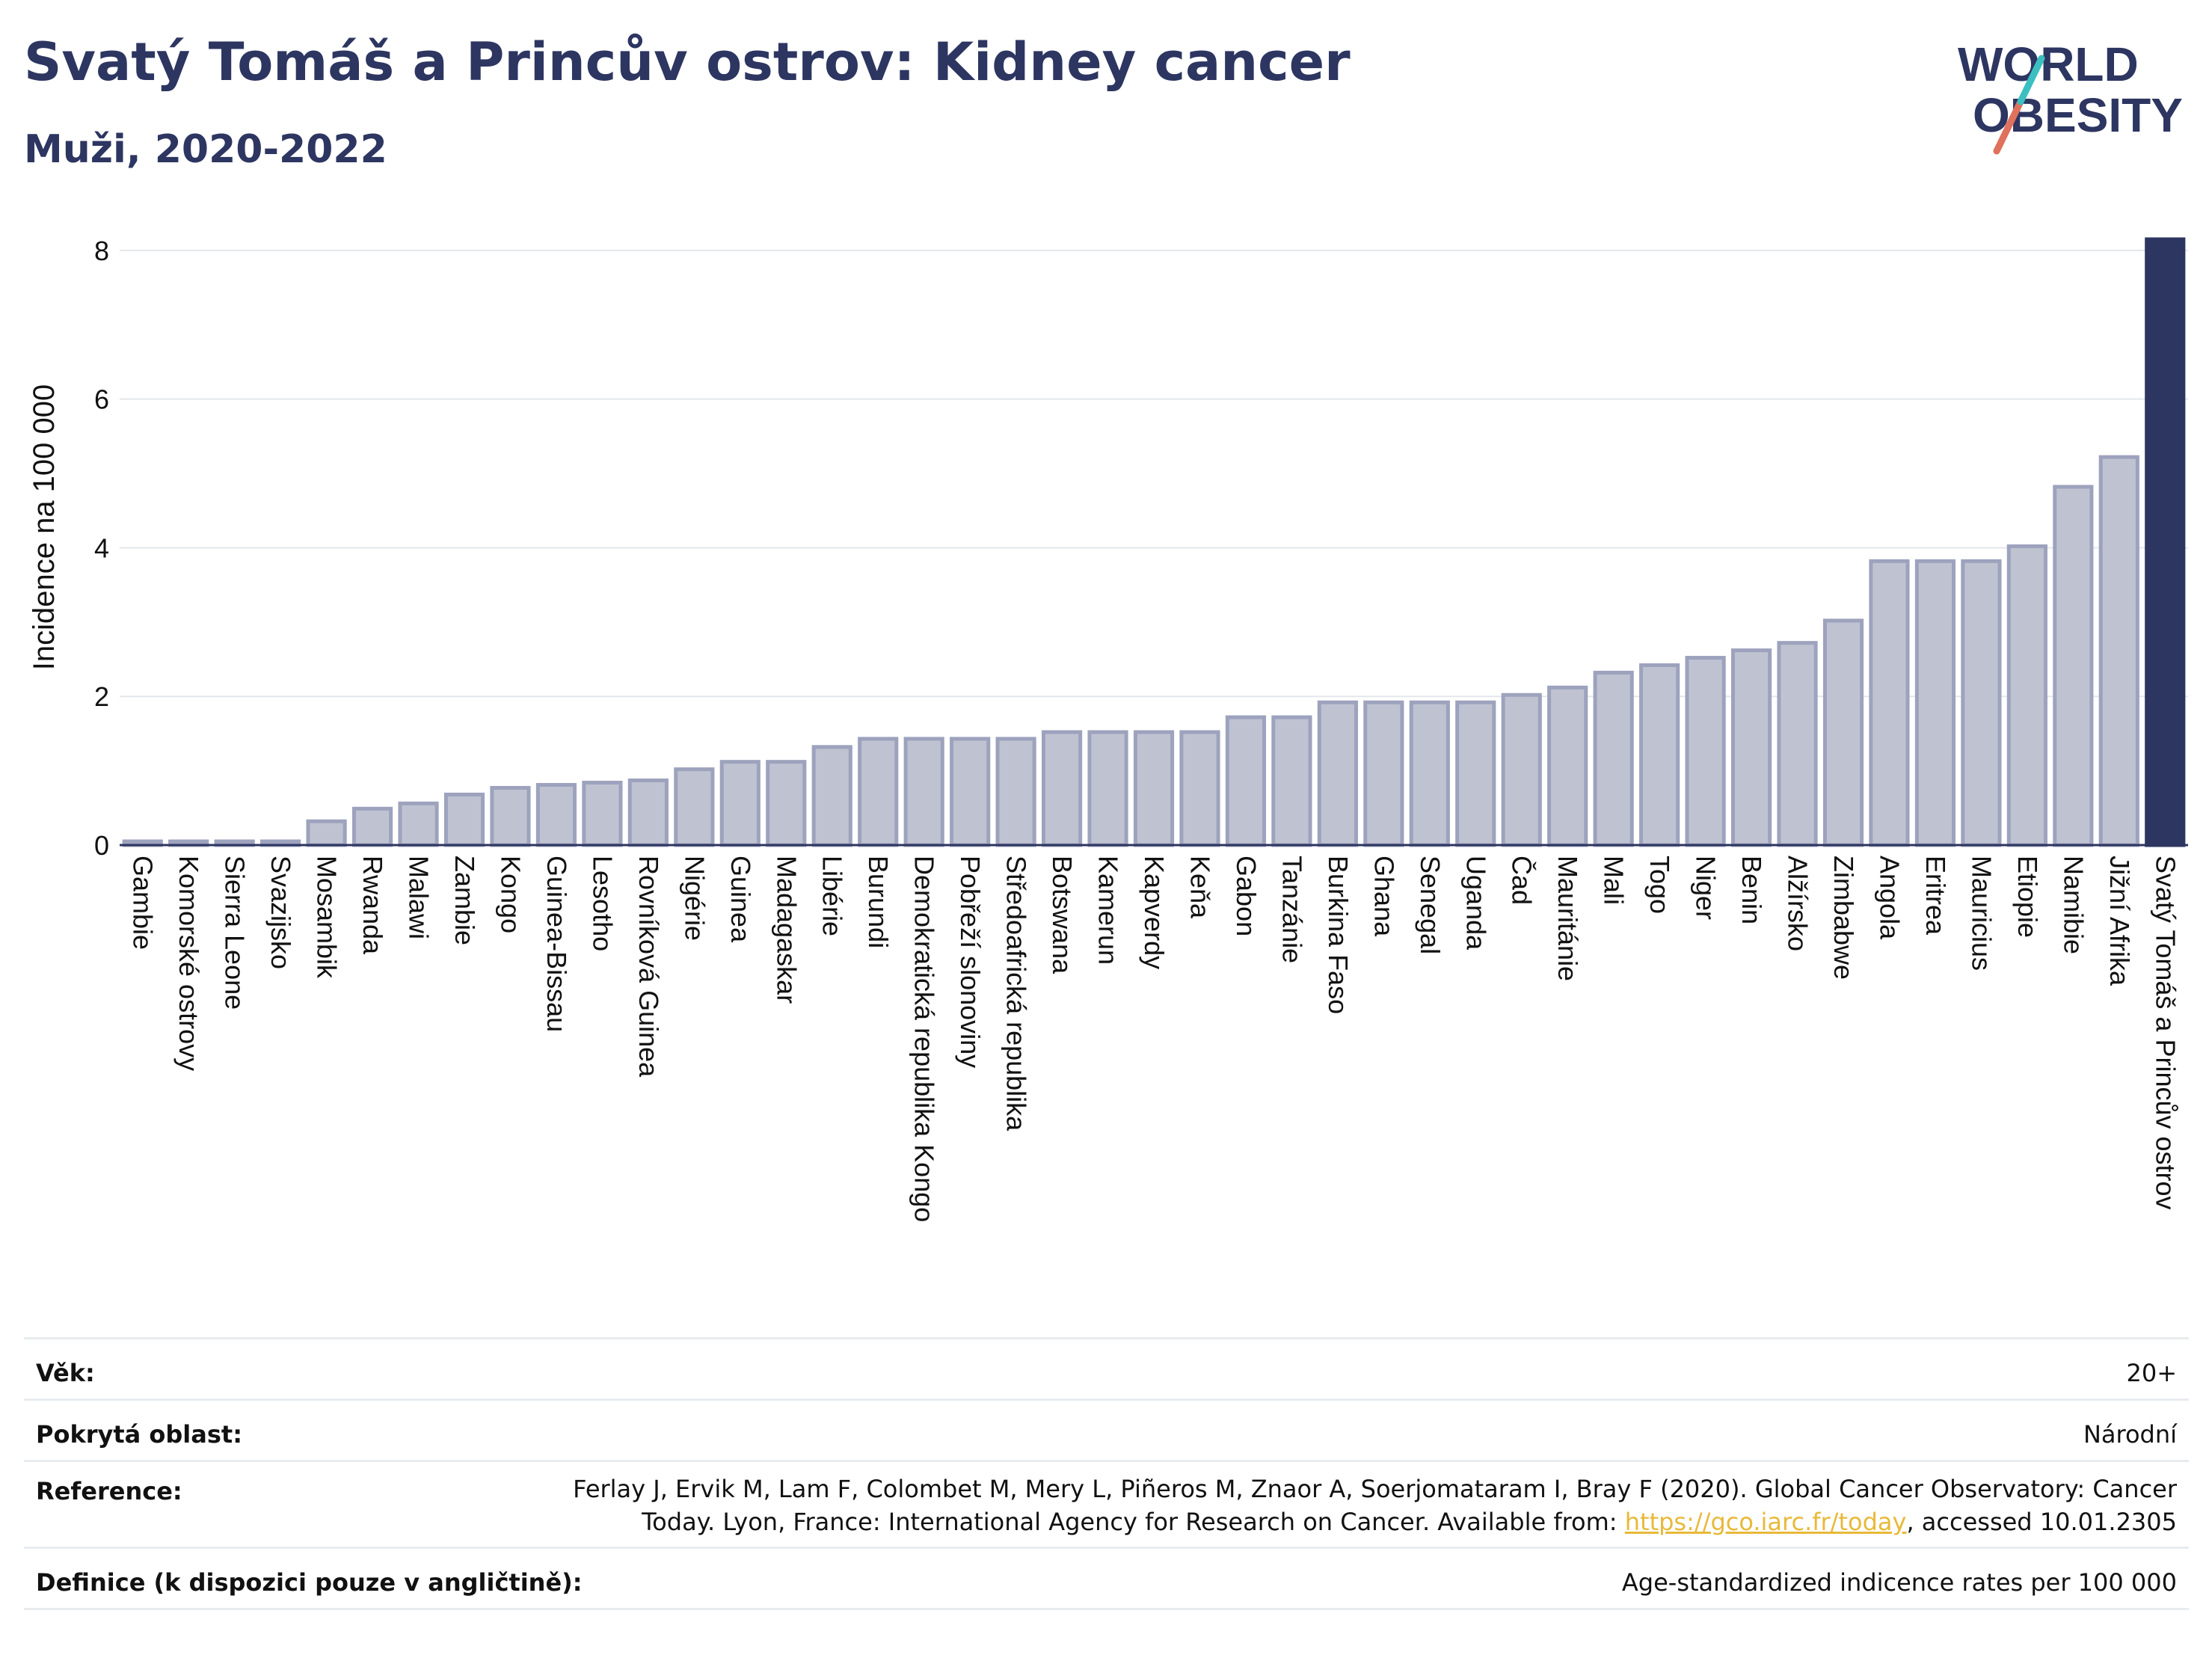  What do you see at coordinates (925, 1039) in the screenshot?
I see `x-tick-label: Demokratická republika Kongo` at bounding box center [925, 1039].